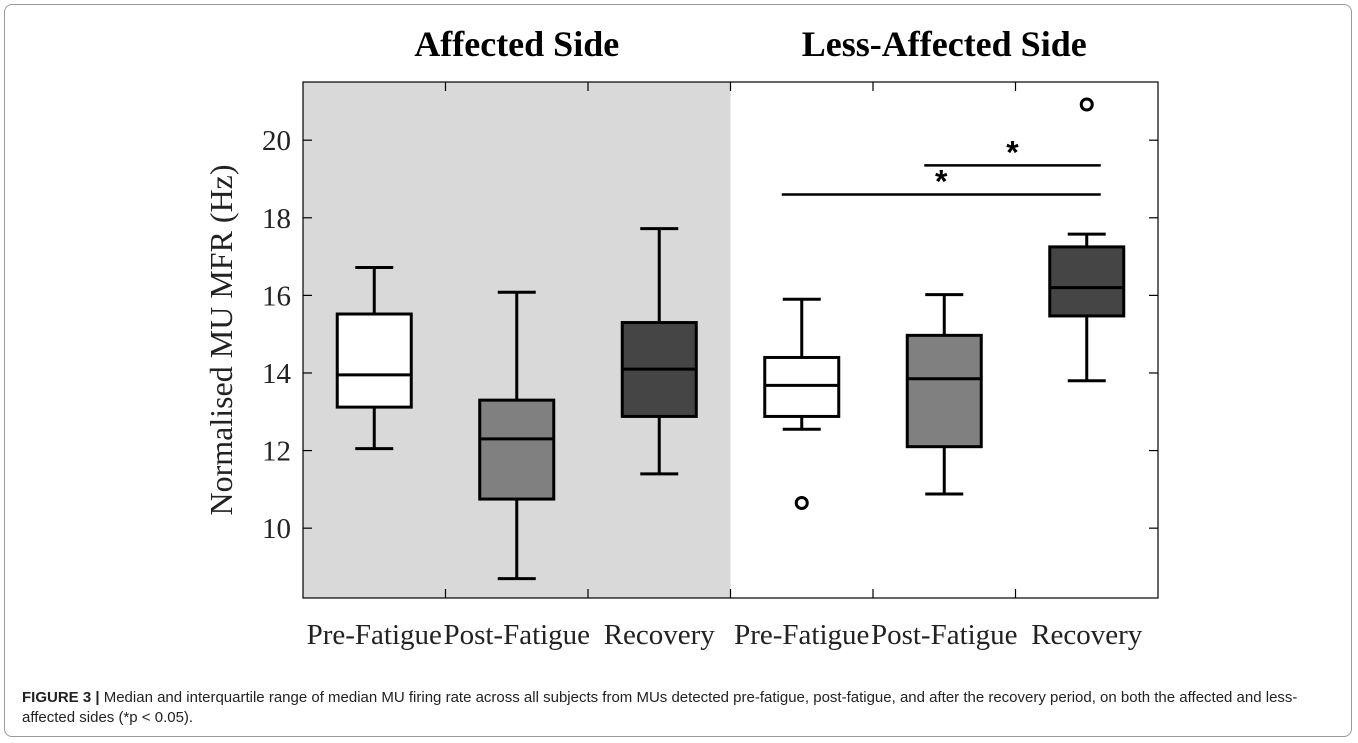  I want to click on y-tick-label: 12, so click(276, 452).